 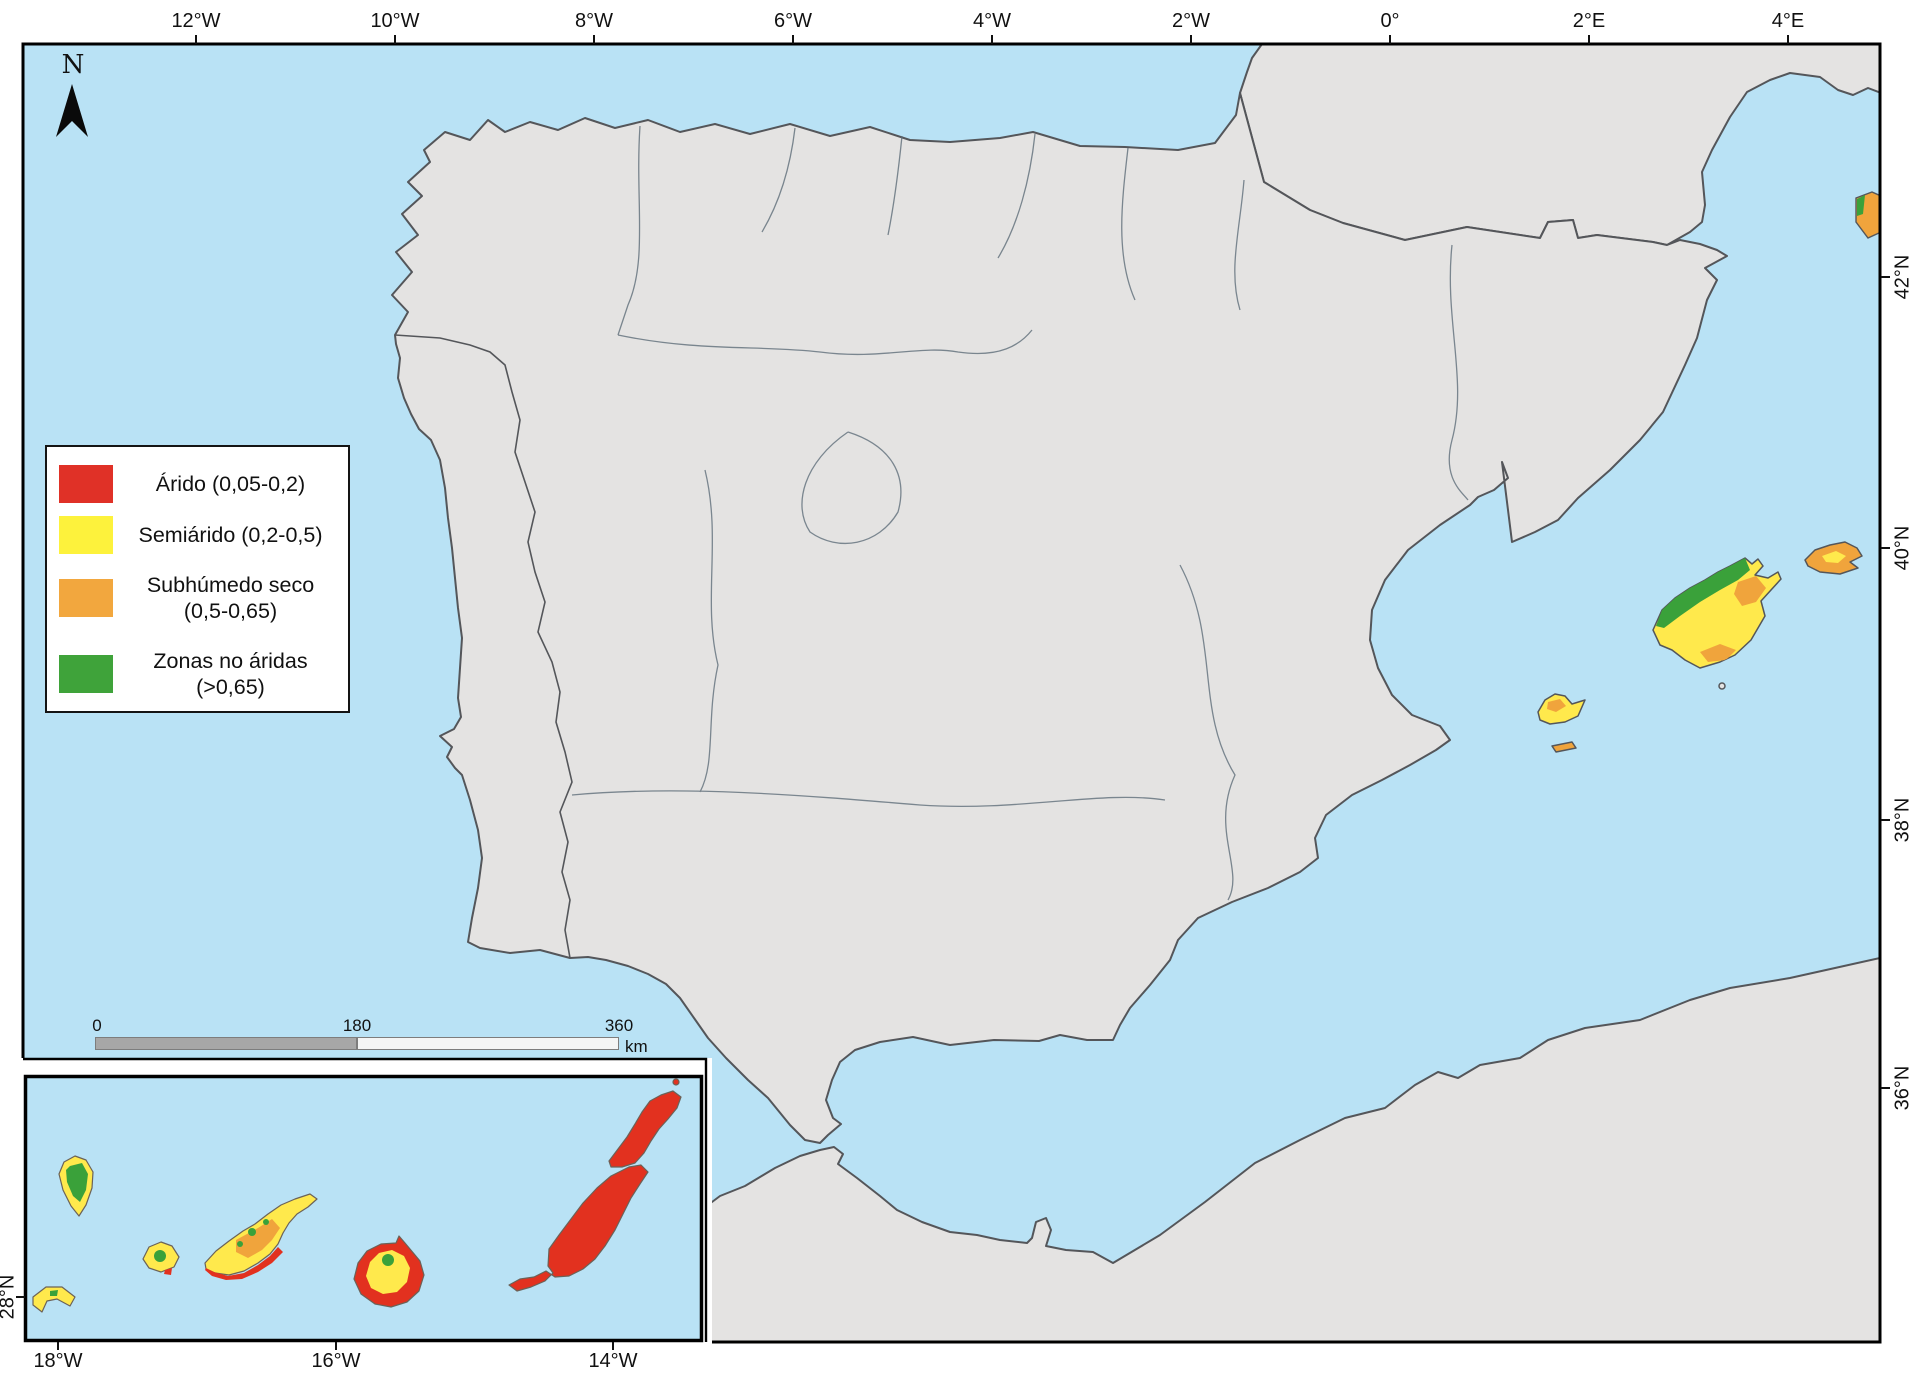 What do you see at coordinates (54, 1299) in the screenshot?
I see `el-hierro` at bounding box center [54, 1299].